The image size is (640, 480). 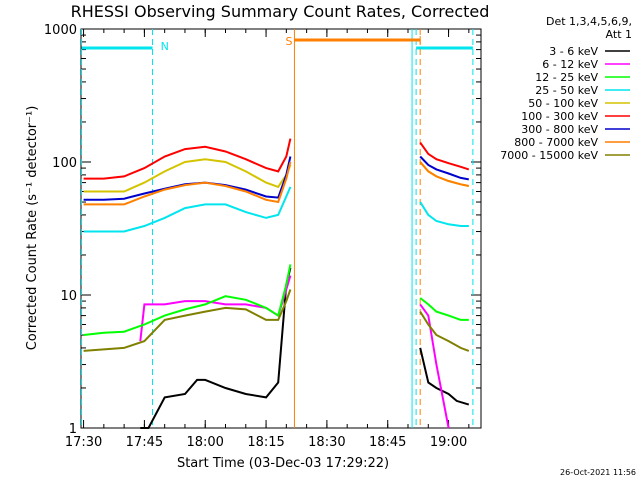 What do you see at coordinates (549, 155) in the screenshot?
I see `legend-entry-label: 7000 - 15000 keV` at bounding box center [549, 155].